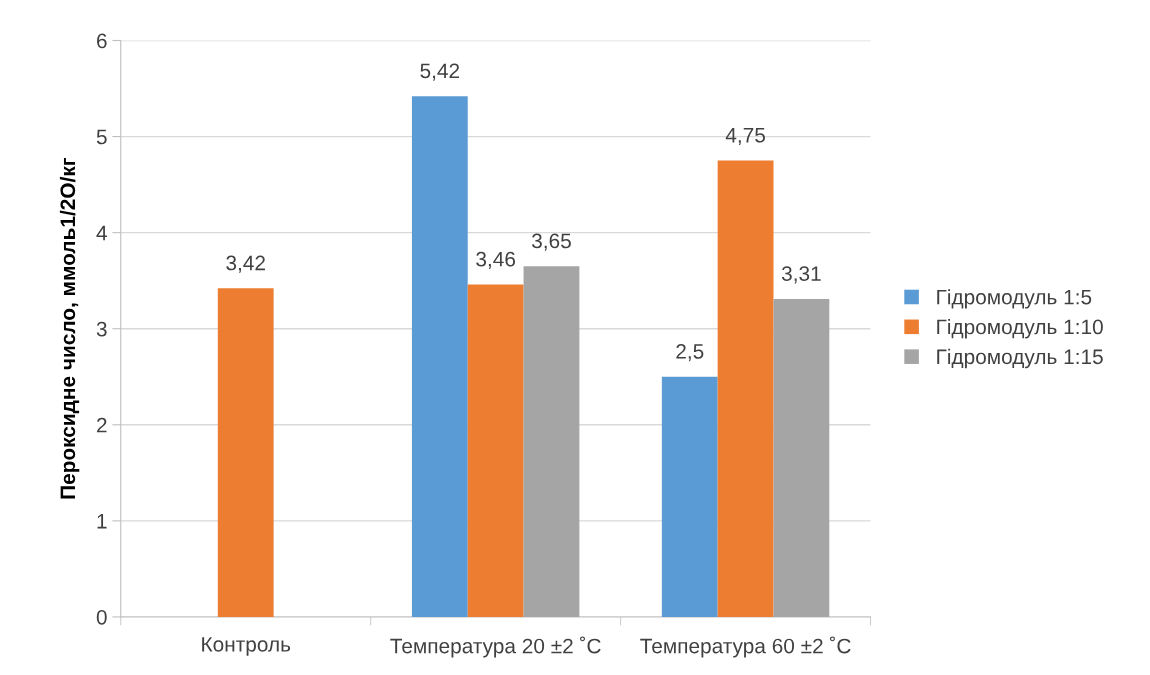 The image size is (1150, 675). What do you see at coordinates (745, 137) in the screenshot?
I see `data-label: 4,75` at bounding box center [745, 137].